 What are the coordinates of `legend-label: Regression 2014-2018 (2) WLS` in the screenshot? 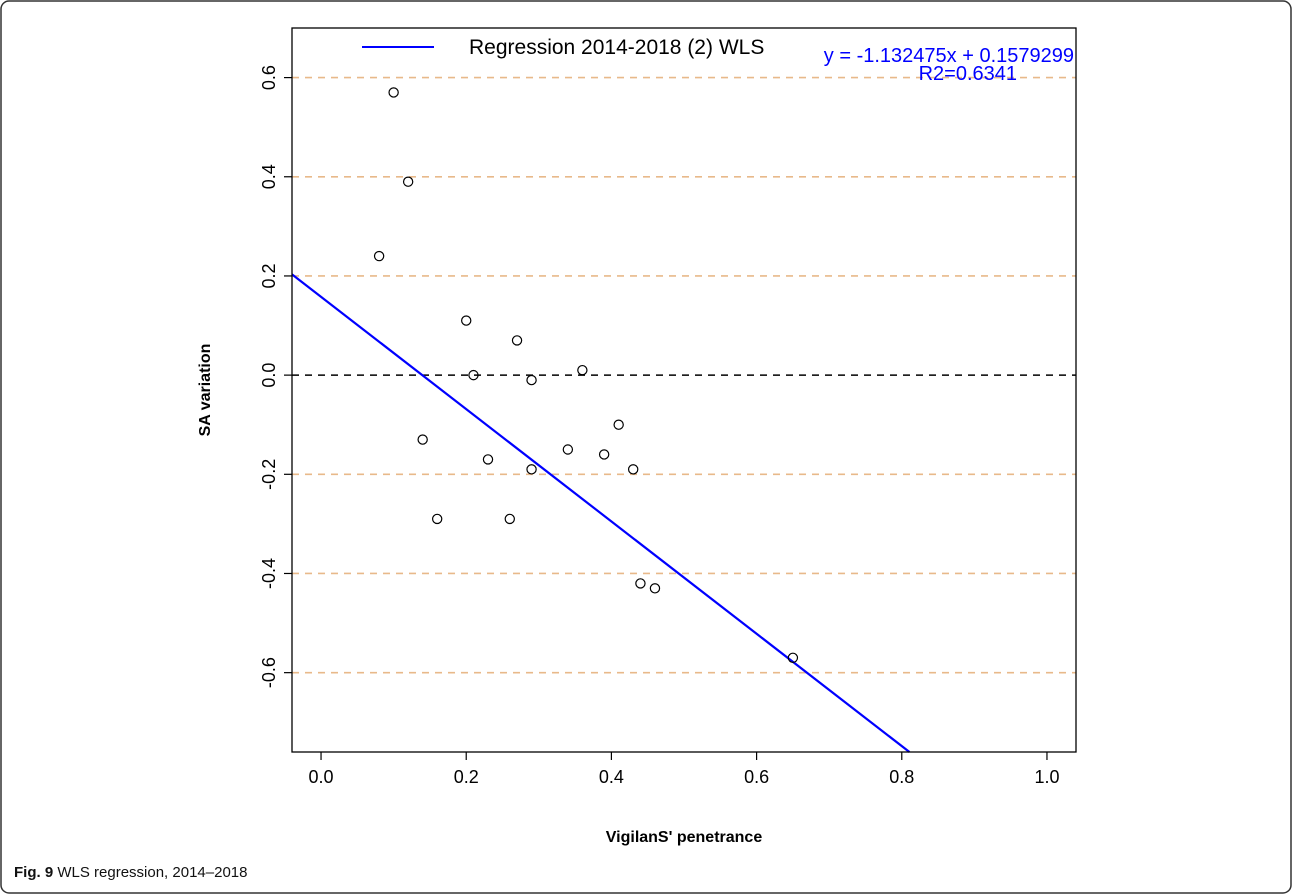 It's located at (616, 47).